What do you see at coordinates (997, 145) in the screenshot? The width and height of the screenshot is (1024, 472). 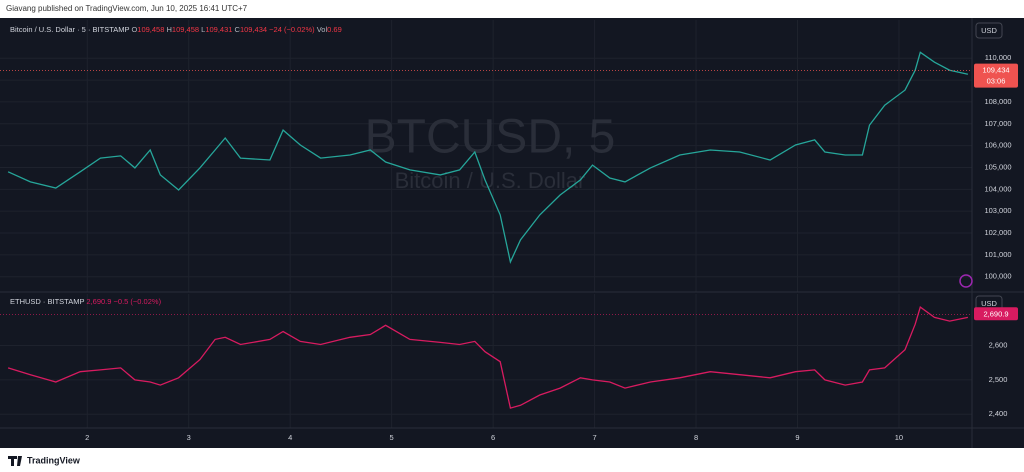 I see `y-tick-label: 106,000` at bounding box center [997, 145].